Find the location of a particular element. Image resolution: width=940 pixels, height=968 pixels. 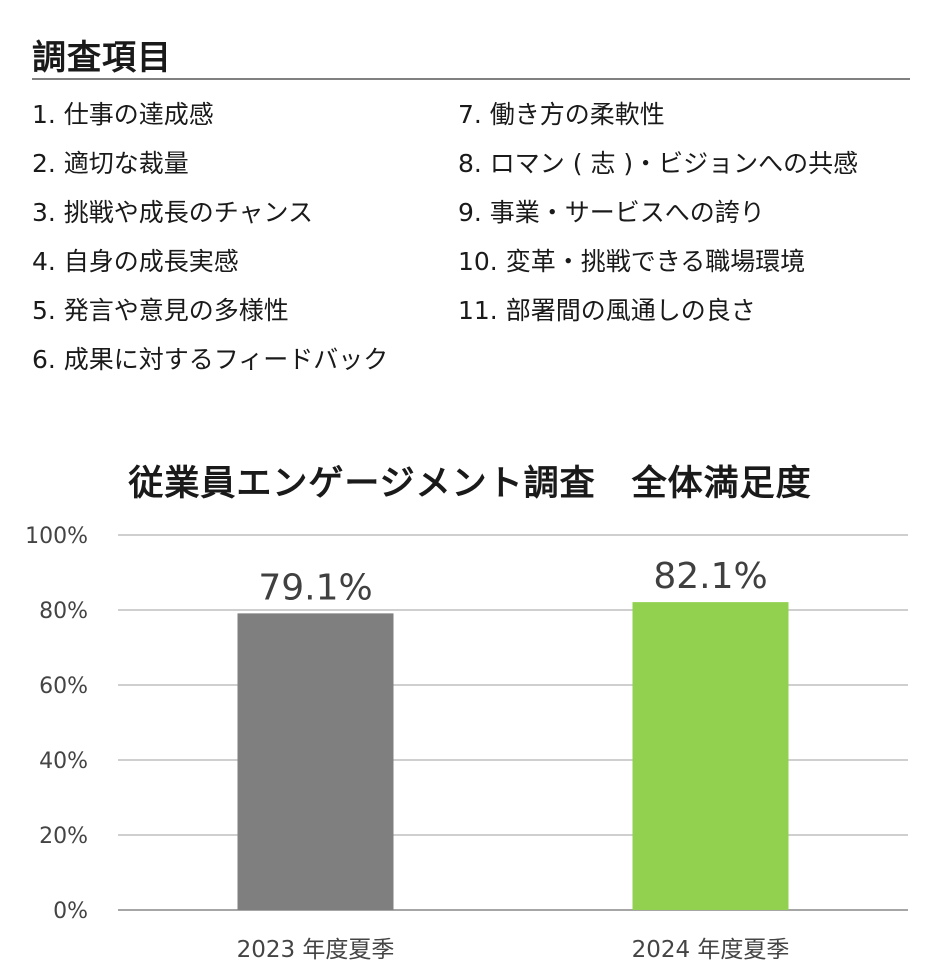

y-tick-label: 0% is located at coordinates (70, 911).